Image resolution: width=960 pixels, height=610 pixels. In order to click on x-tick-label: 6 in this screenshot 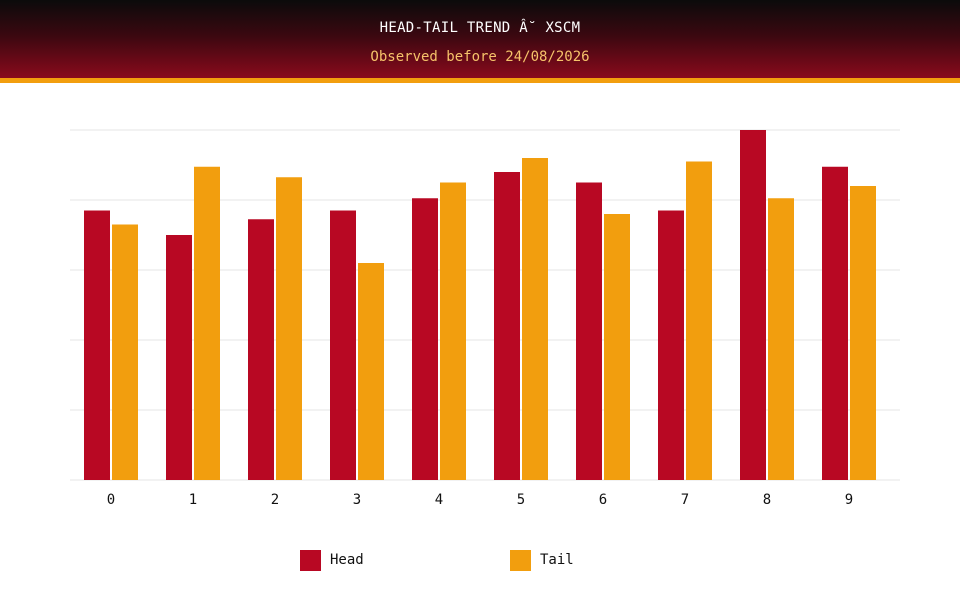, I will do `click(603, 500)`.